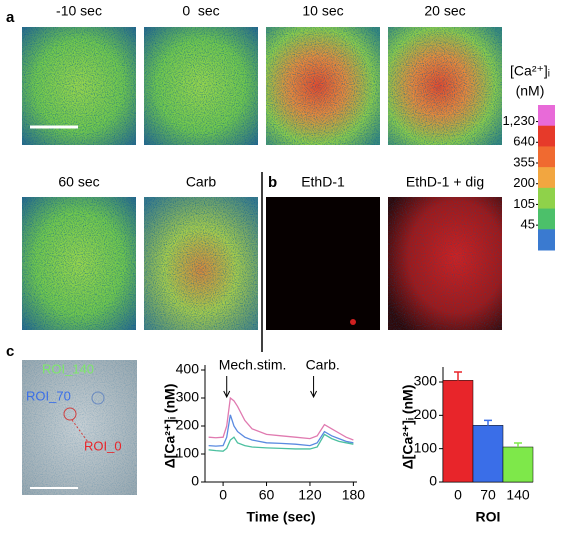 Image resolution: width=563 pixels, height=536 pixels. I want to click on x-tick-label: 180, so click(354, 495).